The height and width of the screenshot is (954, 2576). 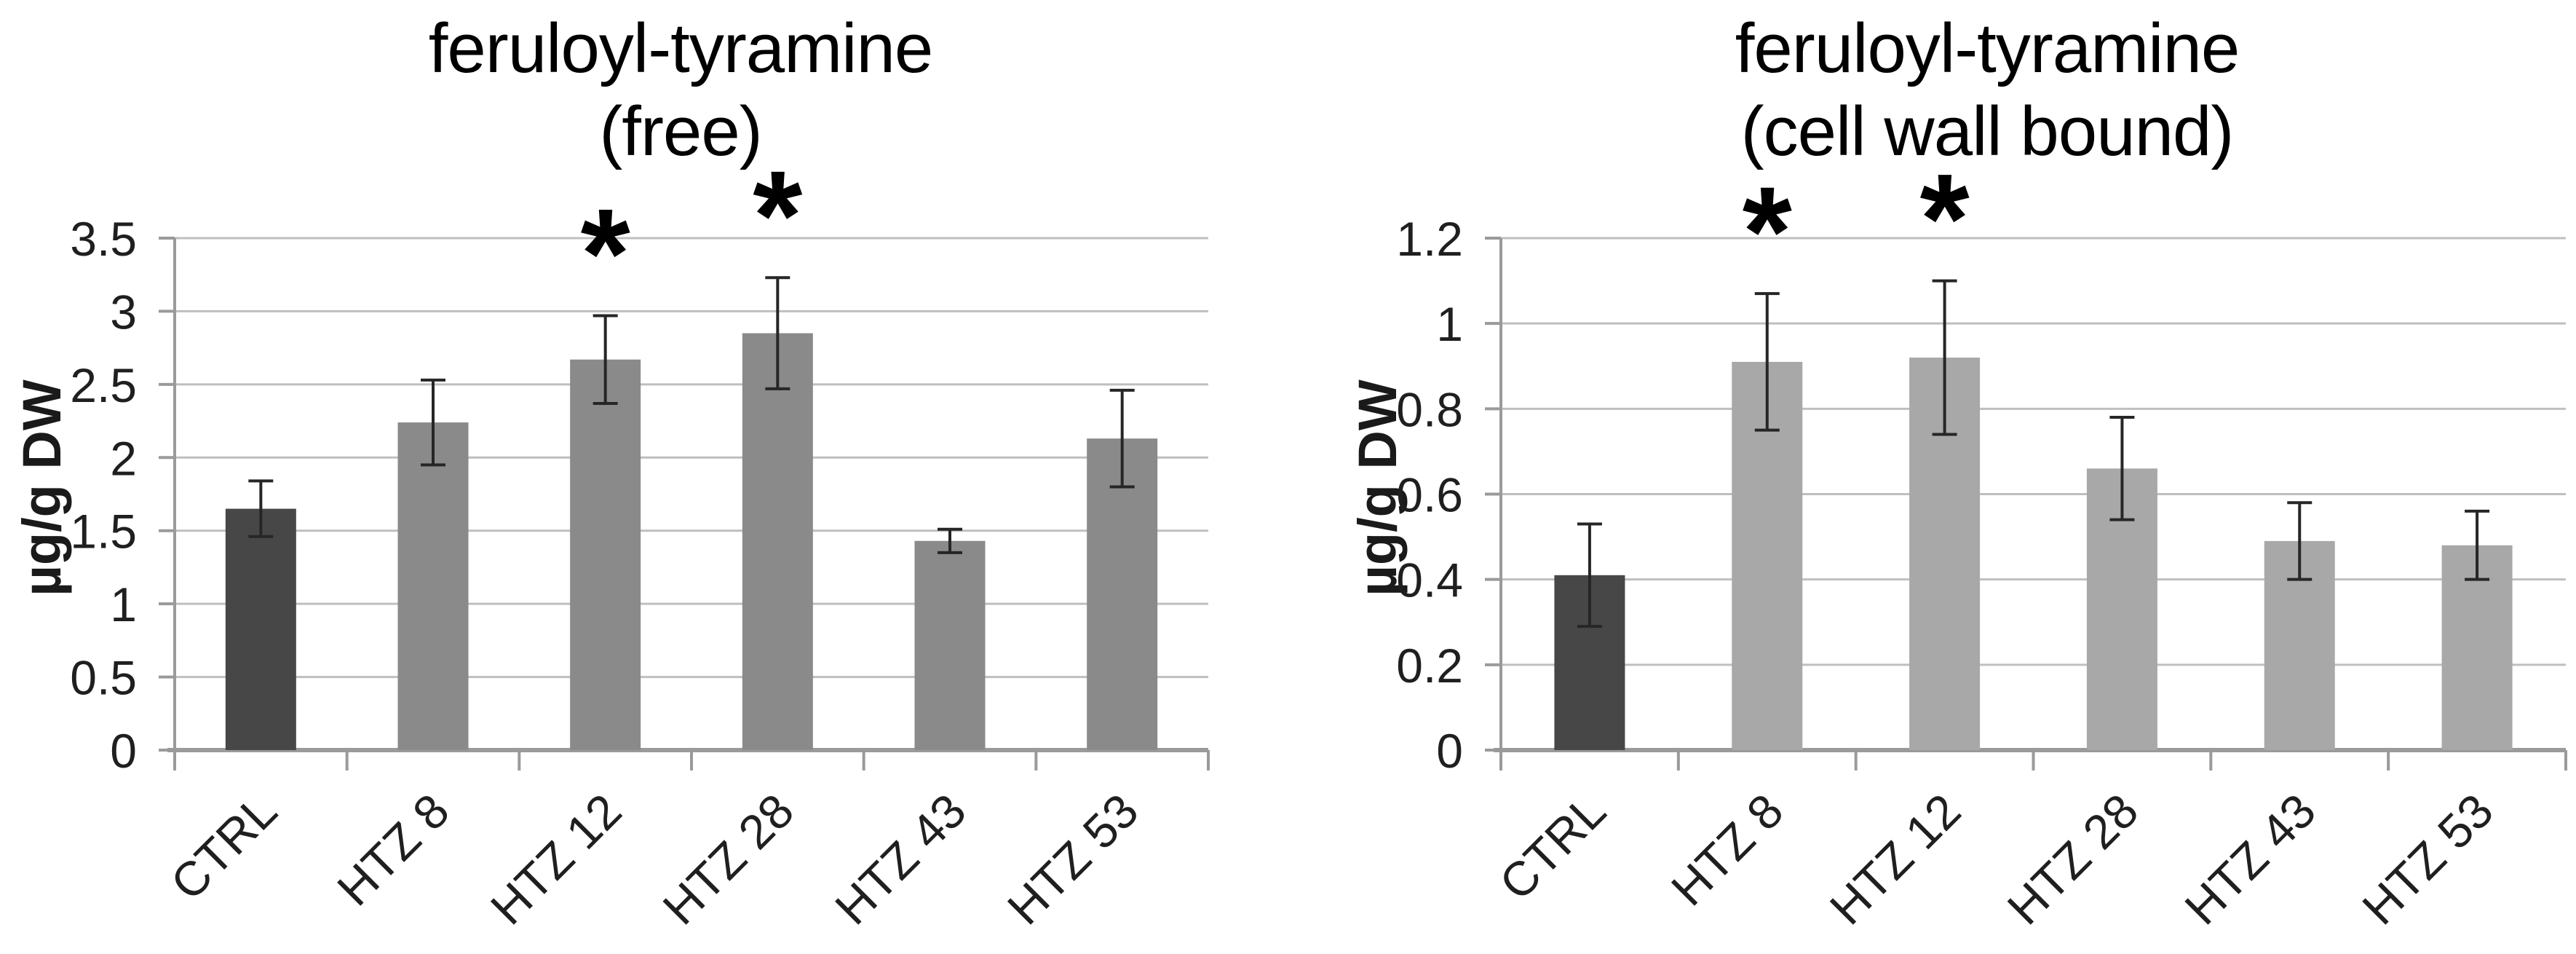 What do you see at coordinates (123, 312) in the screenshot?
I see `y-tick-label: 3` at bounding box center [123, 312].